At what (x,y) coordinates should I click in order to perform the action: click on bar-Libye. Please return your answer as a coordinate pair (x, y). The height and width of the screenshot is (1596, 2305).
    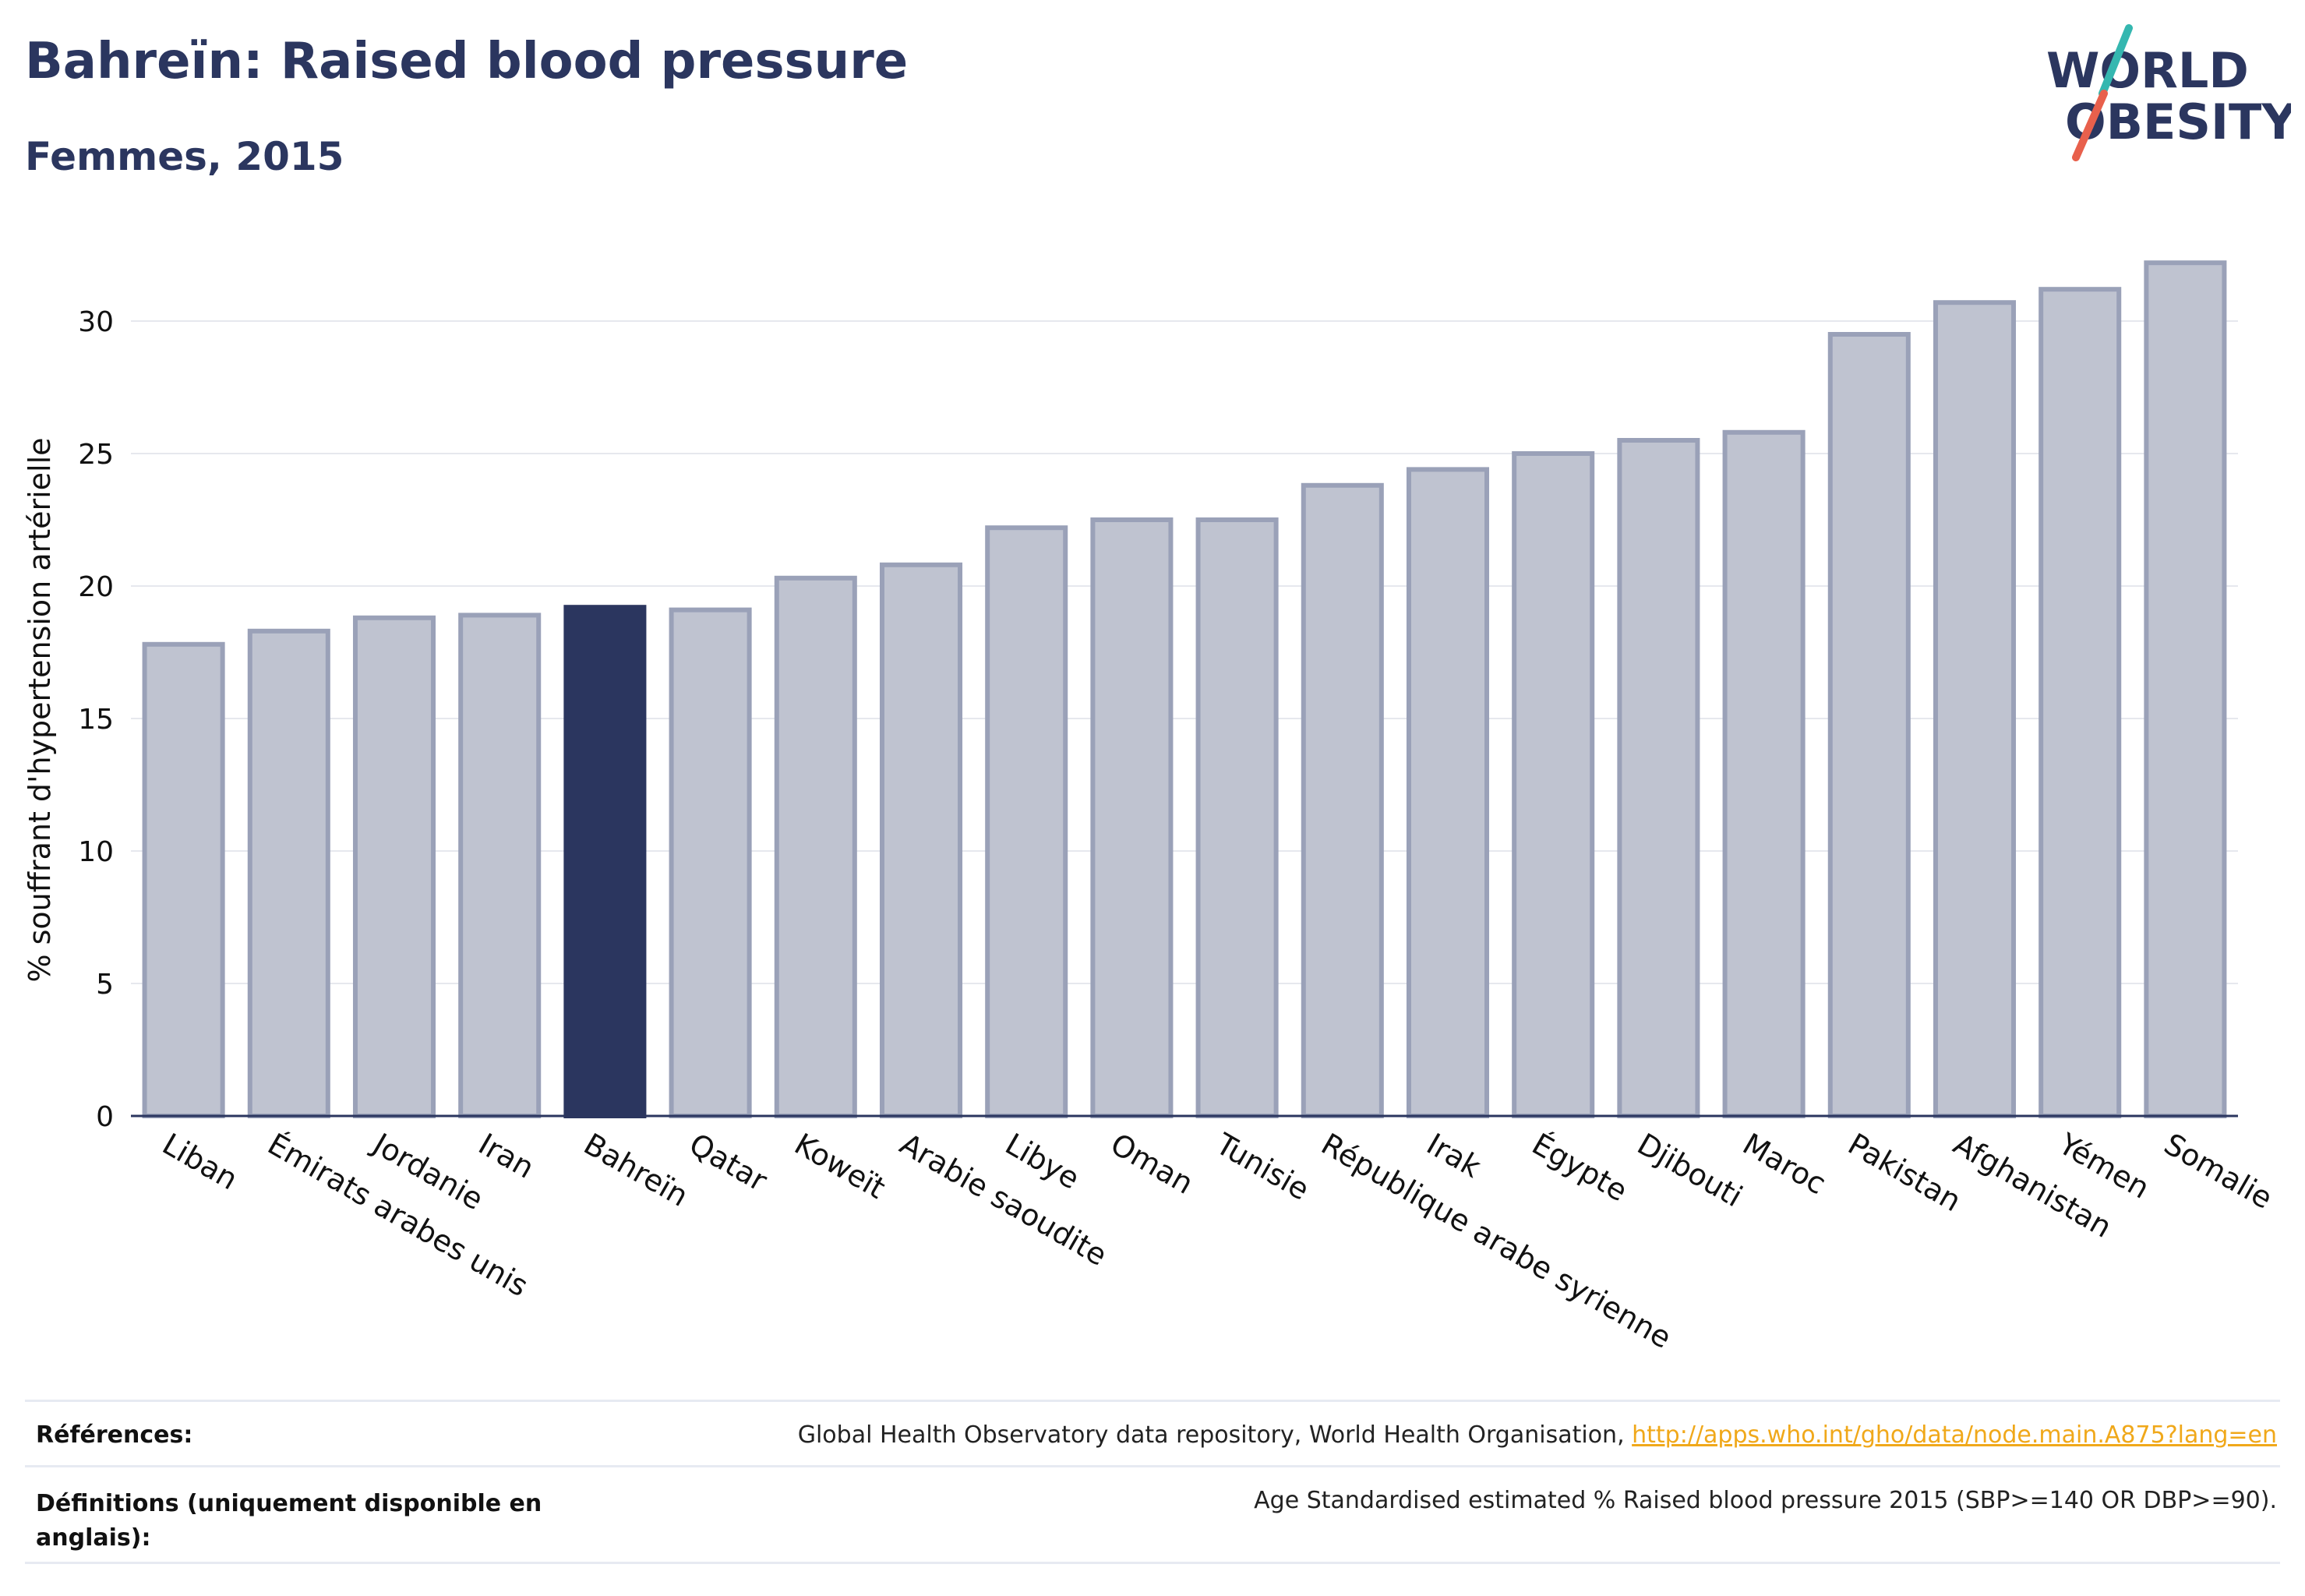
    Looking at the image, I should click on (1026, 821).